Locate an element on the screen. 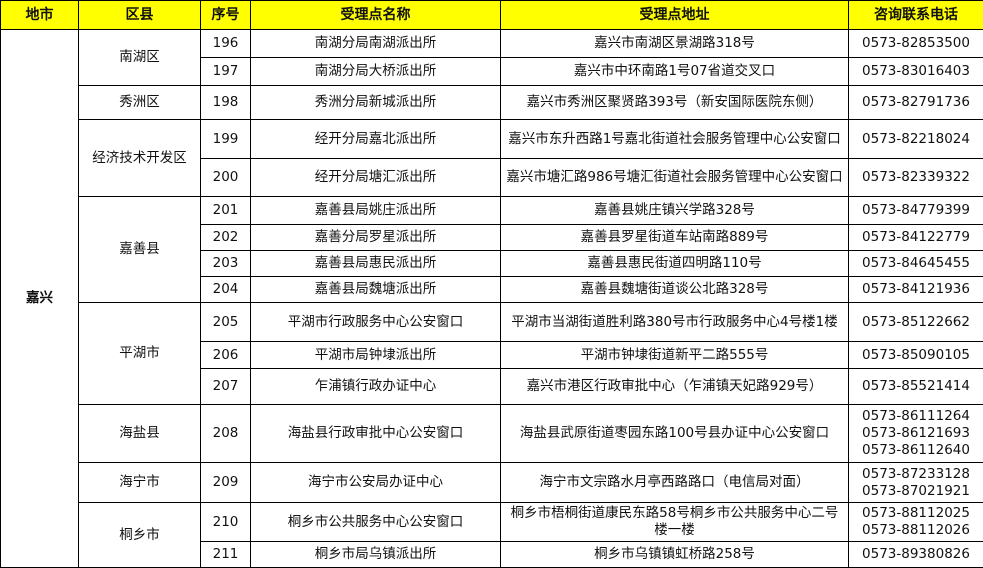 This screenshot has width=983, height=568. name-cell: 嘉善县局魏塘派出所 is located at coordinates (376, 290).